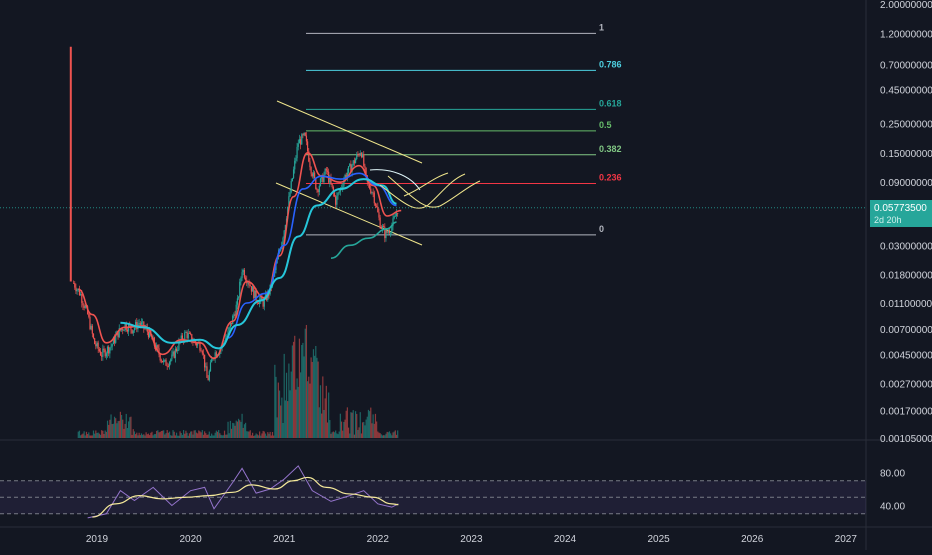  What do you see at coordinates (610, 103) in the screenshot?
I see `fib-level-label: 0.618` at bounding box center [610, 103].